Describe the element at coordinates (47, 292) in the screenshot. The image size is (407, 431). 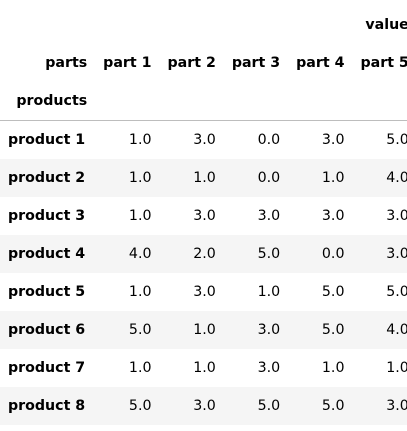
I see `row-label: product 5` at that location.